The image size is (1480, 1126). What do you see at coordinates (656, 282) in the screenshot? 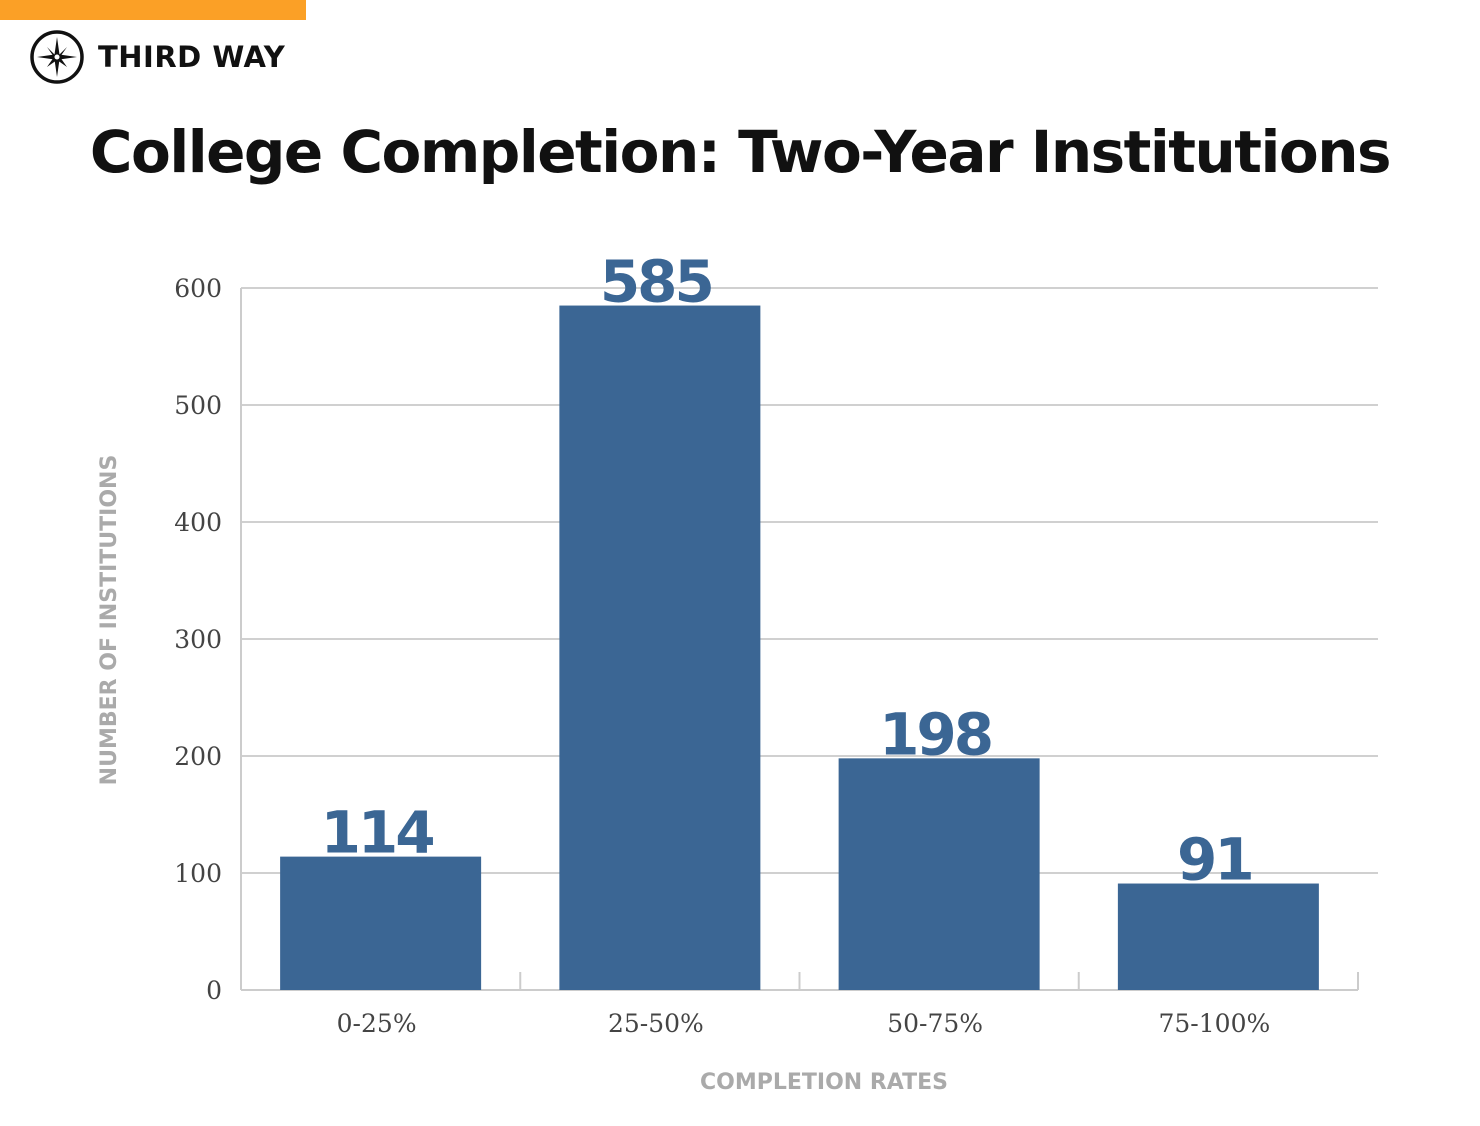
I see `data-label: 585` at bounding box center [656, 282].